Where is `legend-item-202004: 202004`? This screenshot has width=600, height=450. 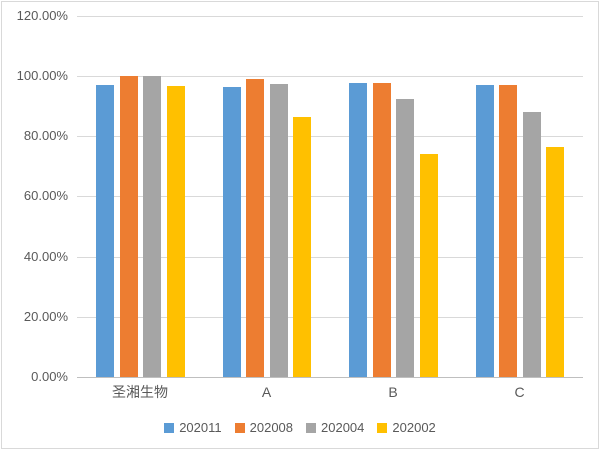 legend-item-202004: 202004 is located at coordinates (335, 428).